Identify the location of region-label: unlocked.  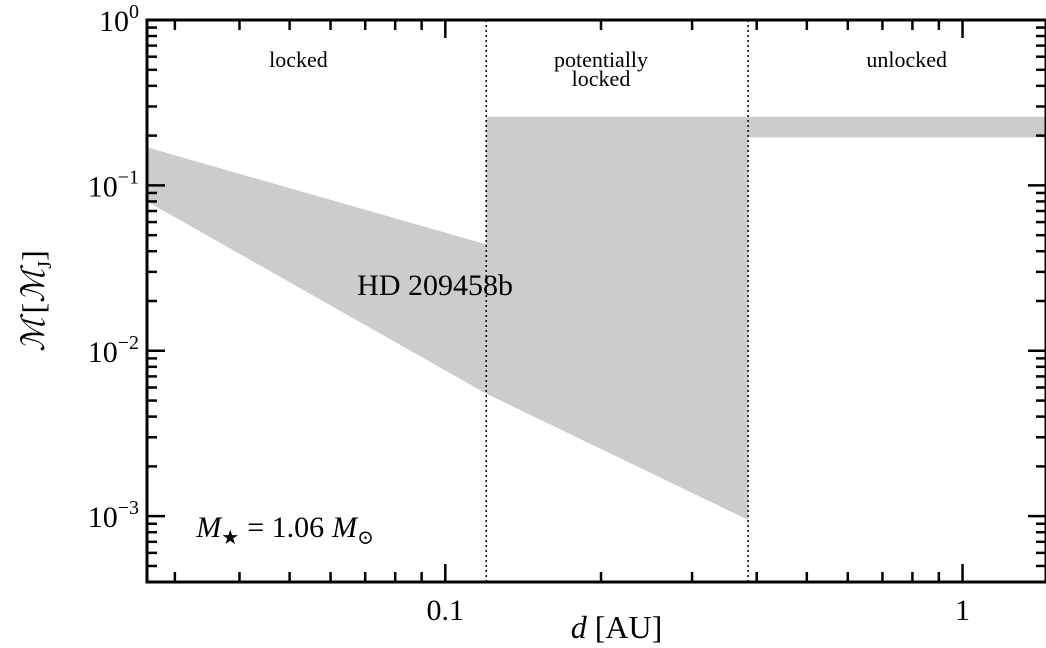
(906, 59).